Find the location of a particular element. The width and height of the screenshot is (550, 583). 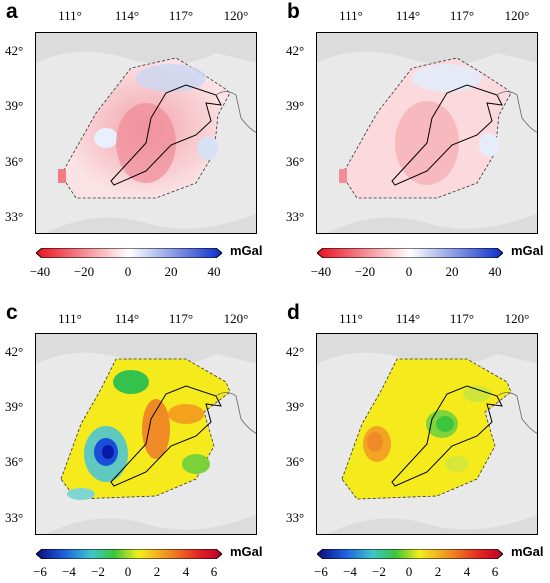

panel-label: d is located at coordinates (293, 312).